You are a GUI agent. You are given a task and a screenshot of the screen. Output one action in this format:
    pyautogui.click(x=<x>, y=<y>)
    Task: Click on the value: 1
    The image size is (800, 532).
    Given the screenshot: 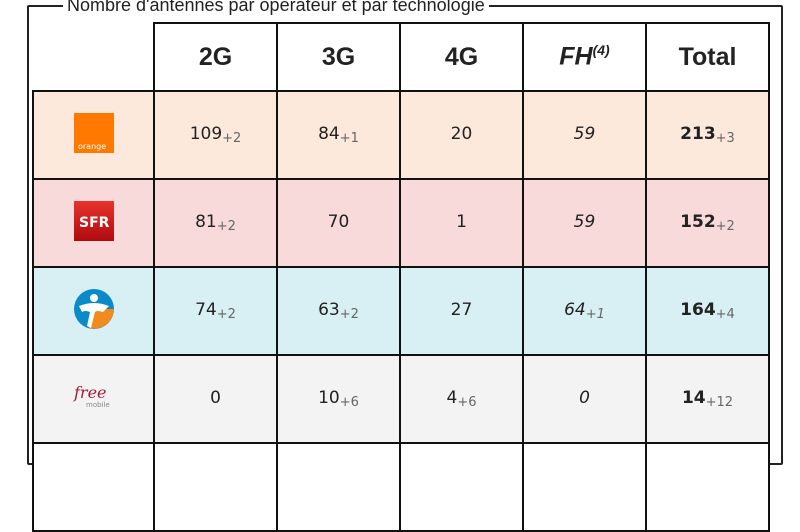 What is the action you would take?
    pyautogui.click(x=461, y=222)
    